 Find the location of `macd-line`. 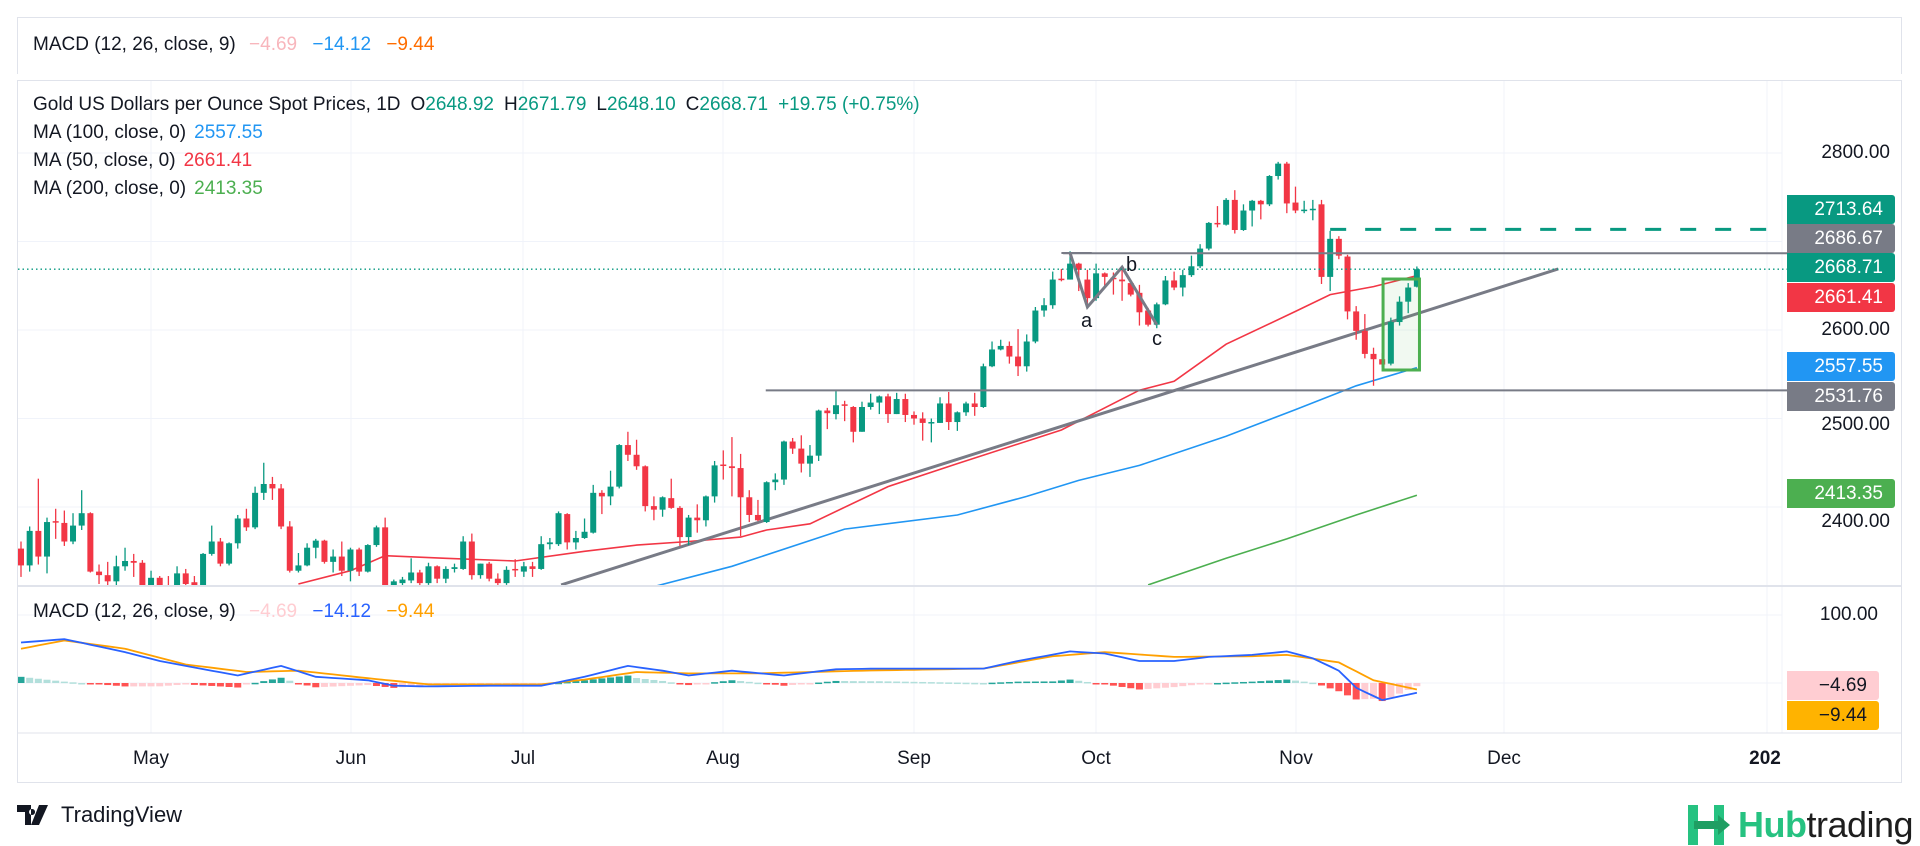

macd-line is located at coordinates (719, 670).